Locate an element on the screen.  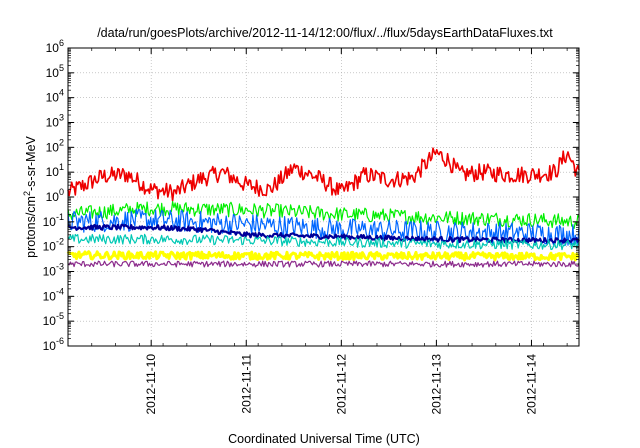
y-tick-label: 10¹ is located at coordinates (55, 170).